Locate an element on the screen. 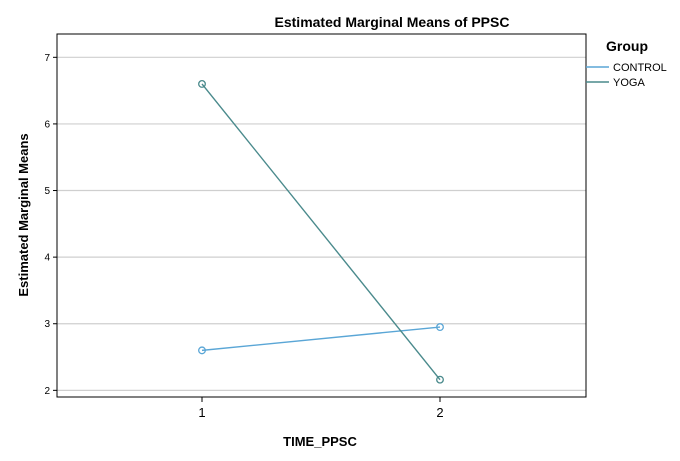 The width and height of the screenshot is (680, 461). x-axis-title: TIME_PPSC is located at coordinates (320, 441).